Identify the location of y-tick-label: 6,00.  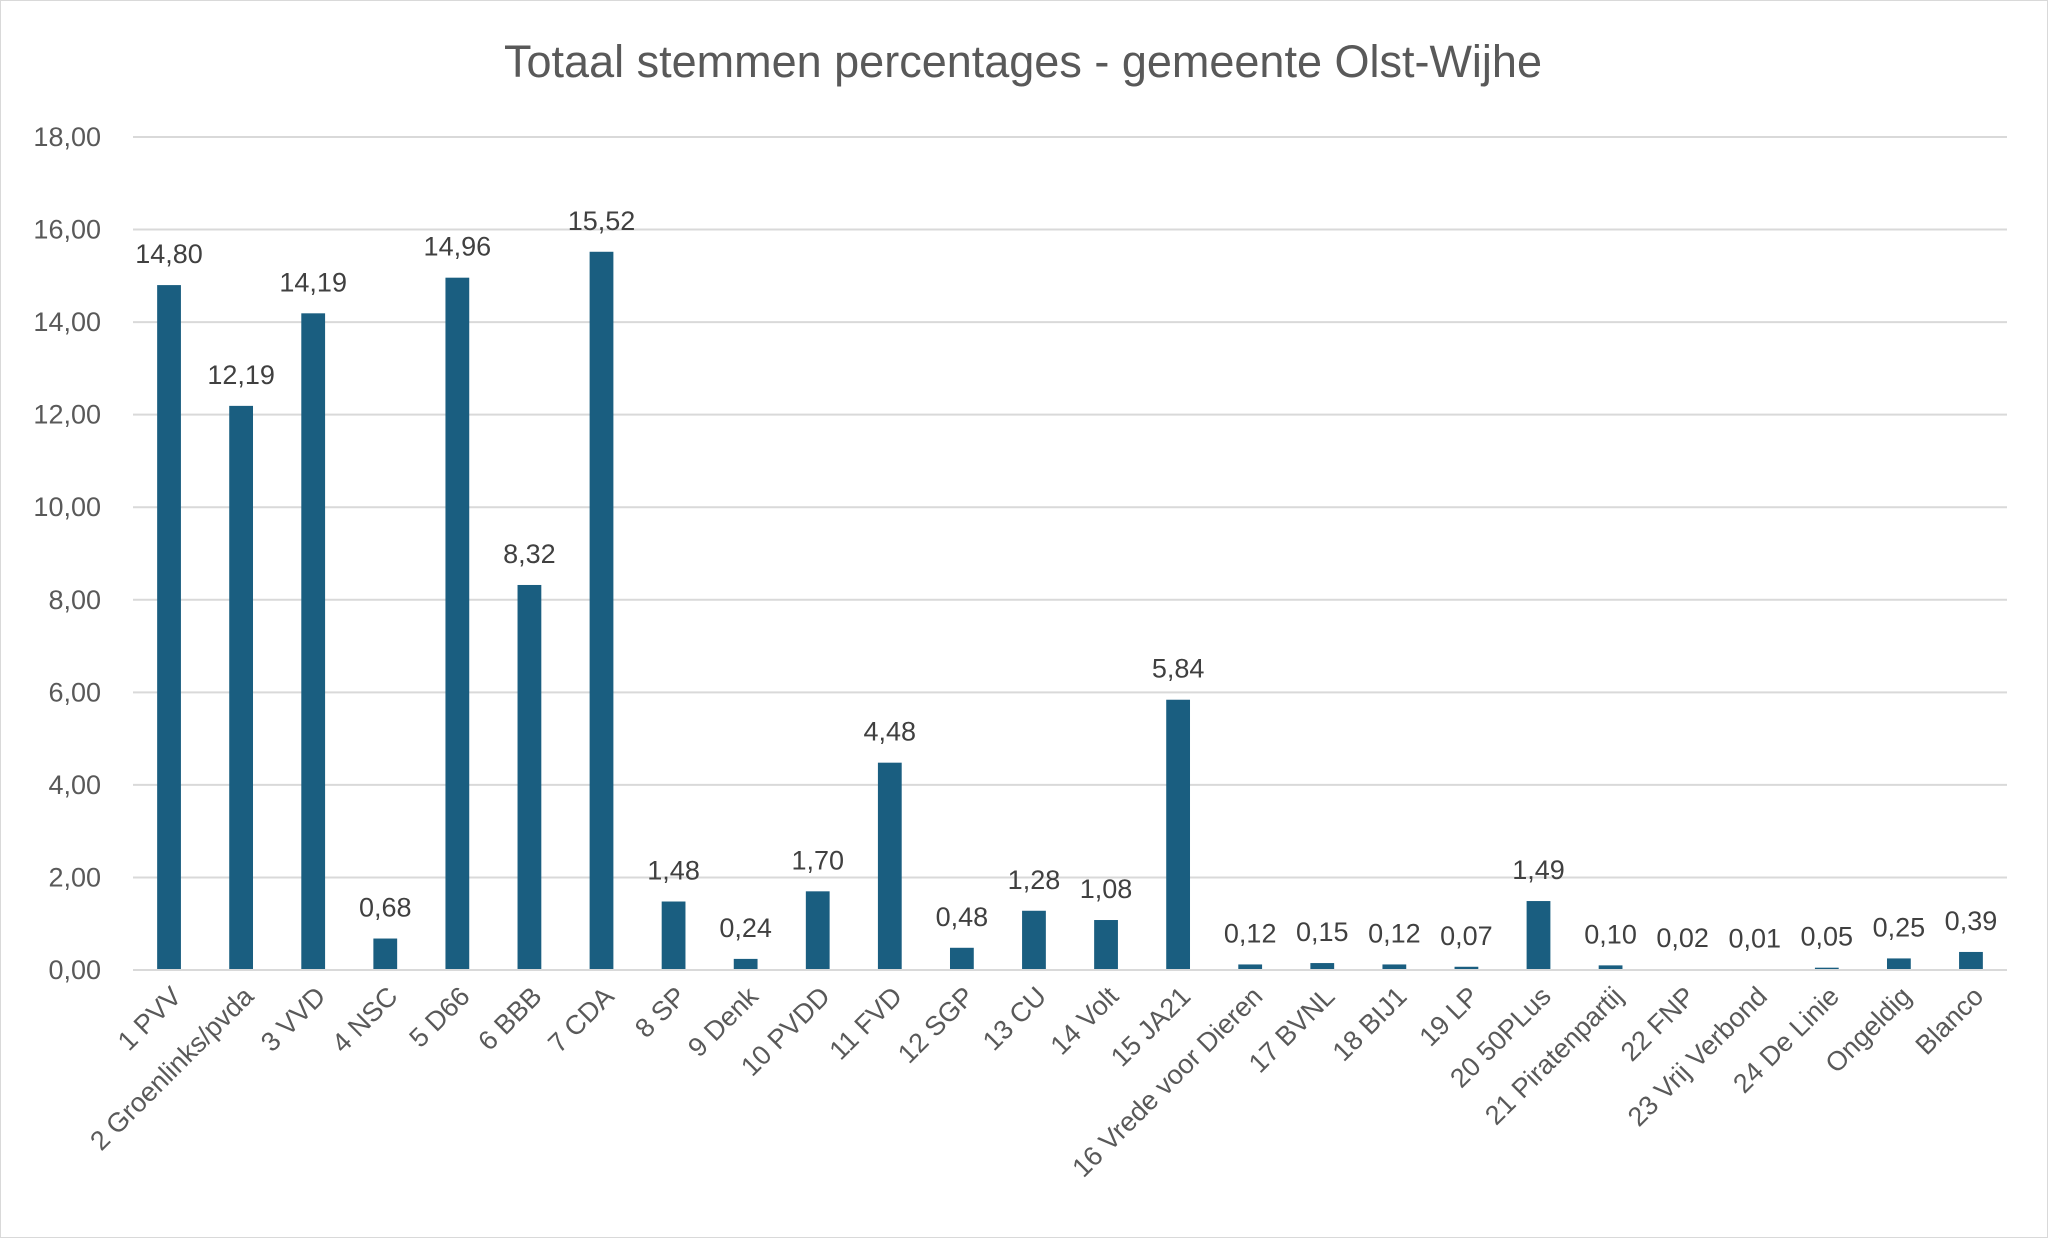
(74, 692).